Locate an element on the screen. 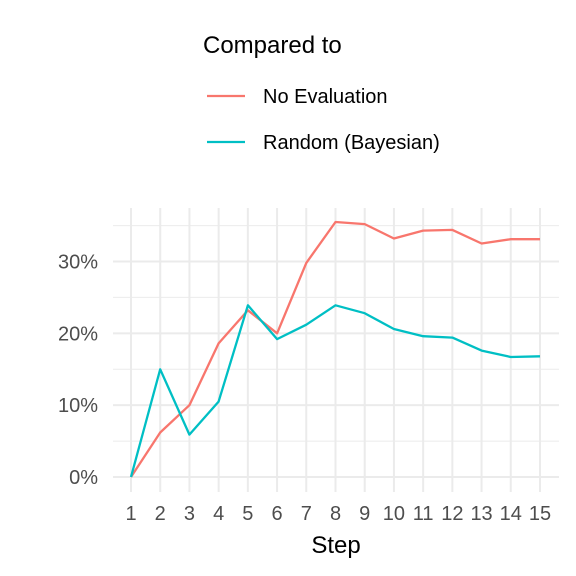 The height and width of the screenshot is (576, 576). legend-label: No Evaluation is located at coordinates (325, 97).